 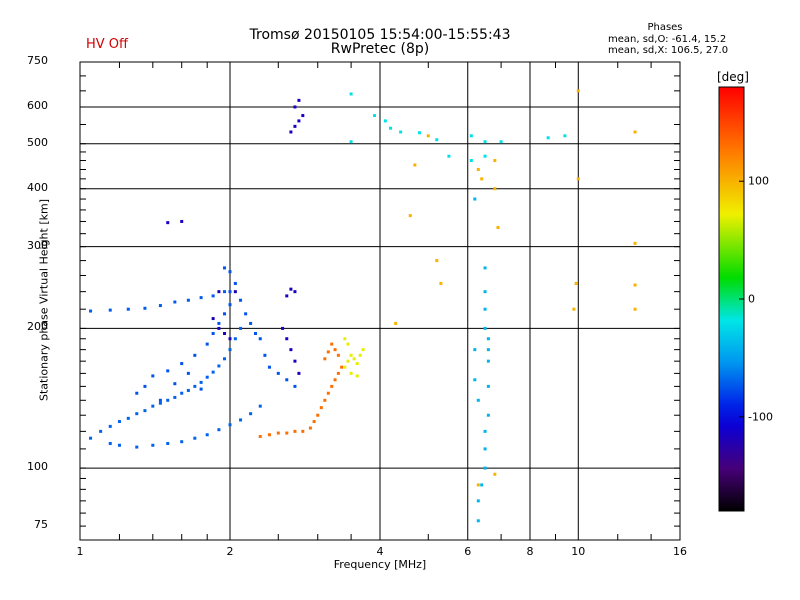 I want to click on phases-heading: Phases, so click(x=665, y=27).